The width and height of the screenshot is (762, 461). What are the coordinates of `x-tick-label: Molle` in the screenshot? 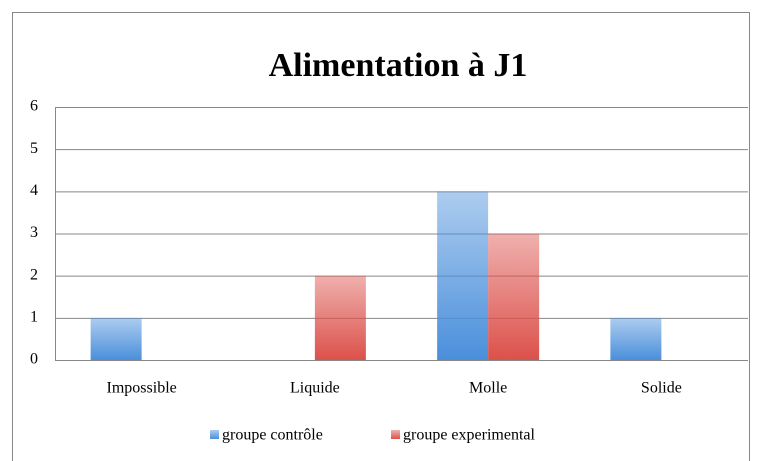 It's located at (488, 388).